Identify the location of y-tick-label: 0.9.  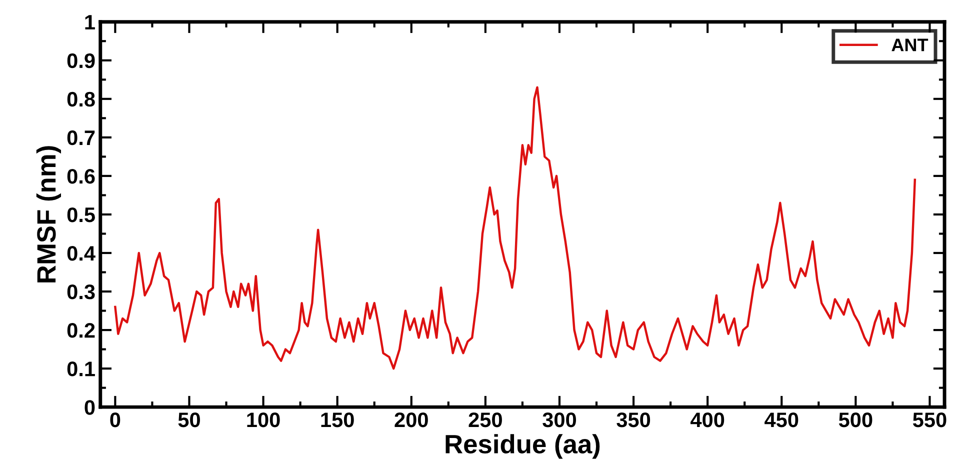
(81, 60).